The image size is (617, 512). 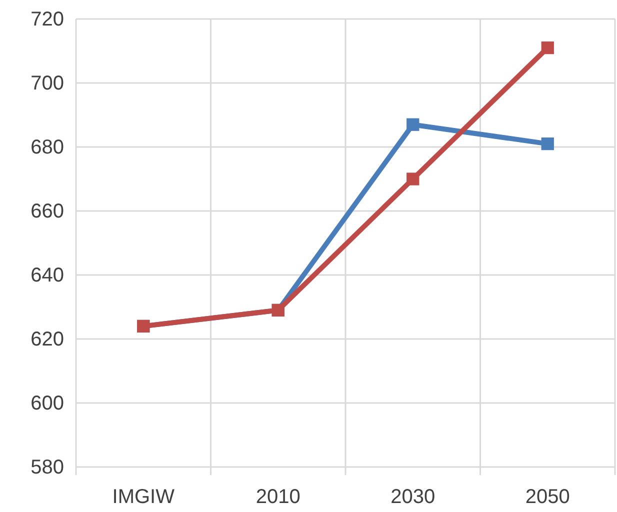 I want to click on y-tick-label: 620, so click(x=47, y=339).